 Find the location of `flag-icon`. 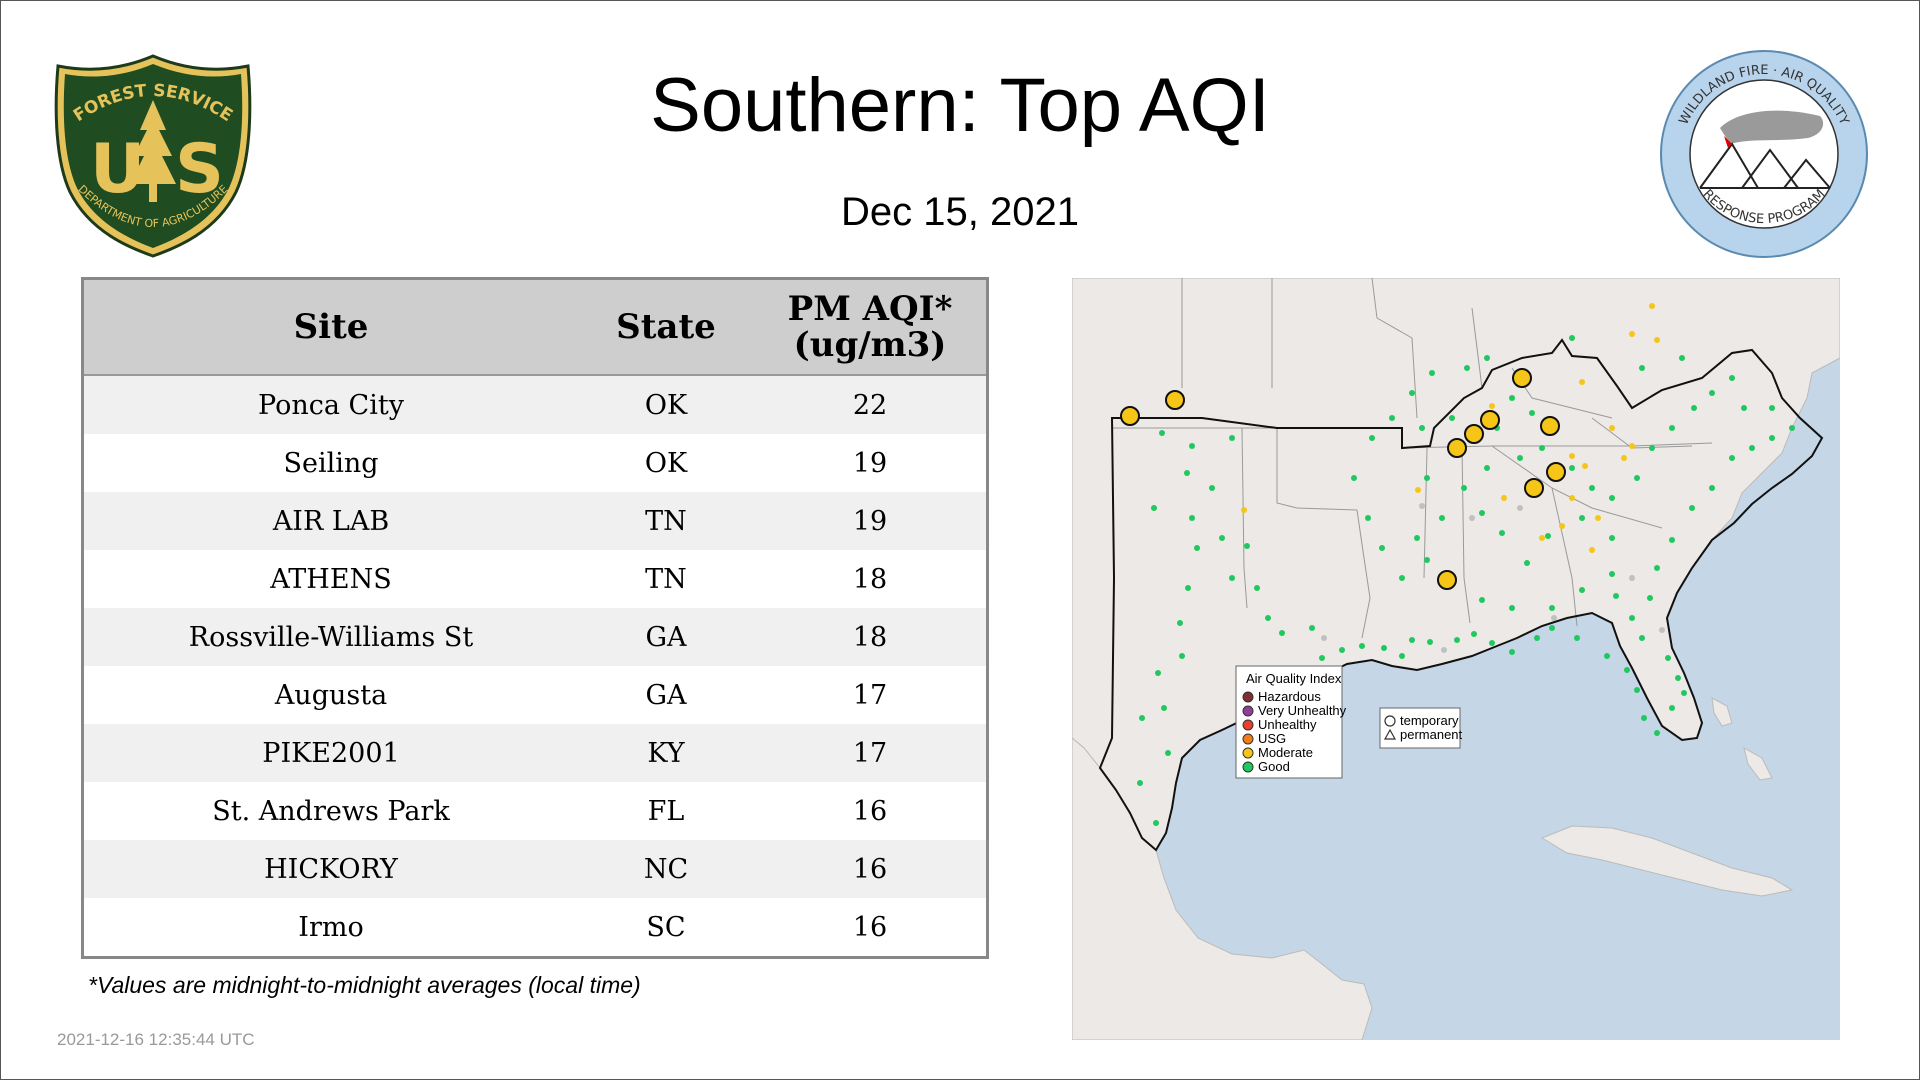

flag-icon is located at coordinates (1728, 142).